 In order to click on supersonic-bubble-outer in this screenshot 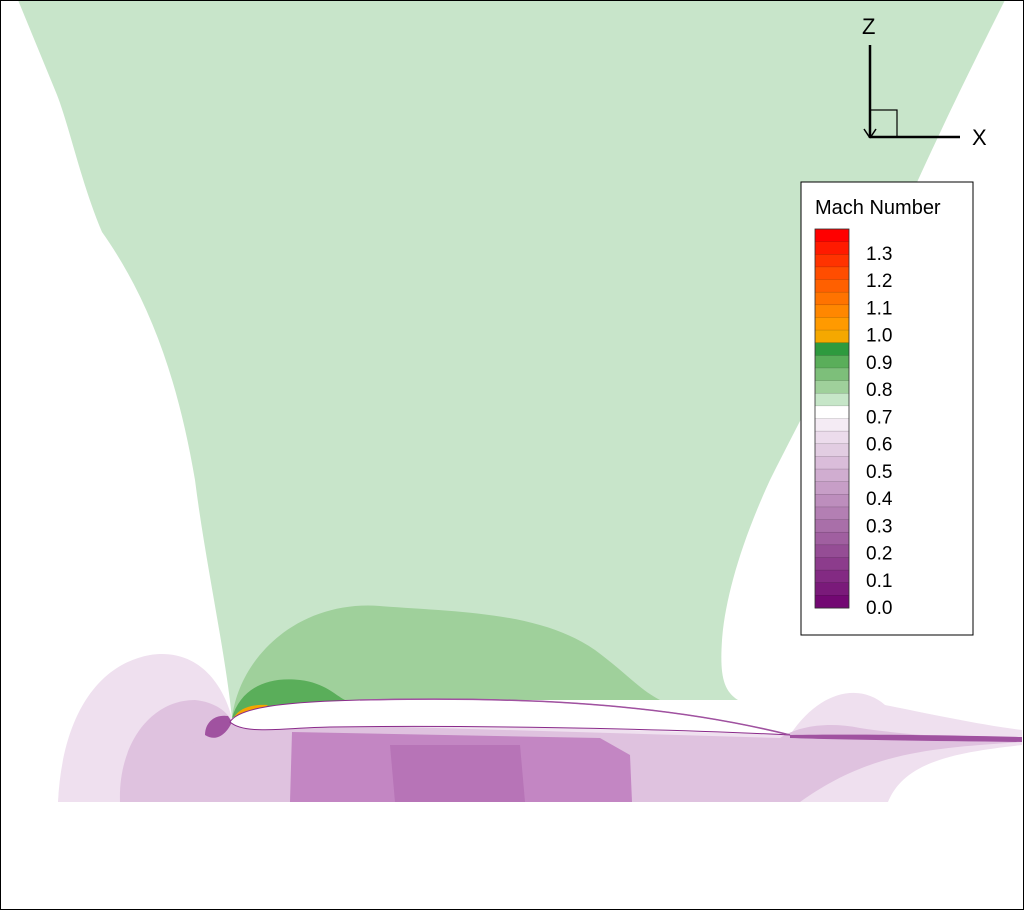, I will do `click(446, 661)`.